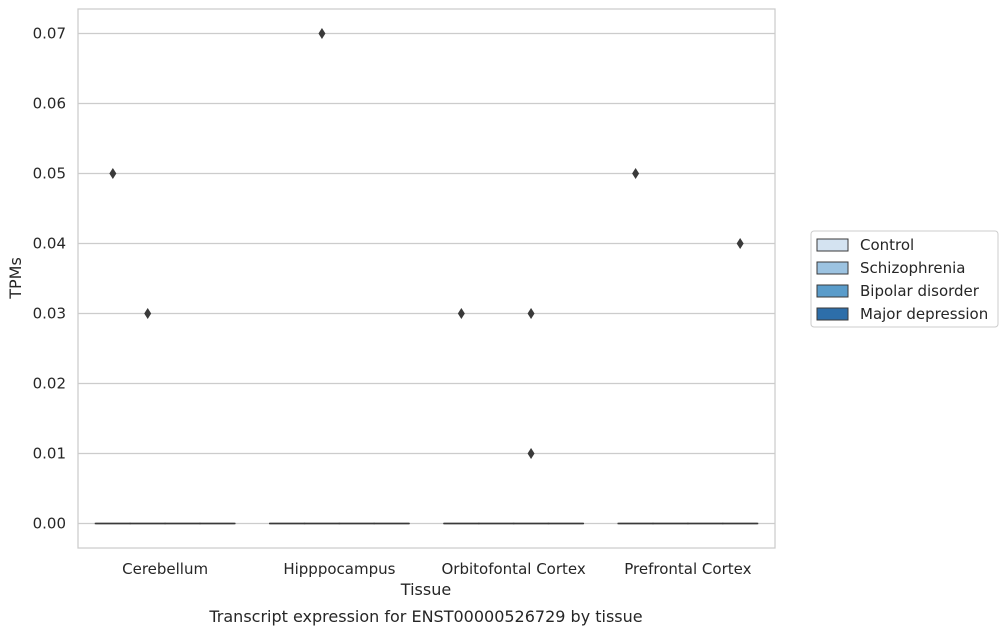 This screenshot has width=1007, height=634. I want to click on x-axis-label: Tissue, so click(425, 589).